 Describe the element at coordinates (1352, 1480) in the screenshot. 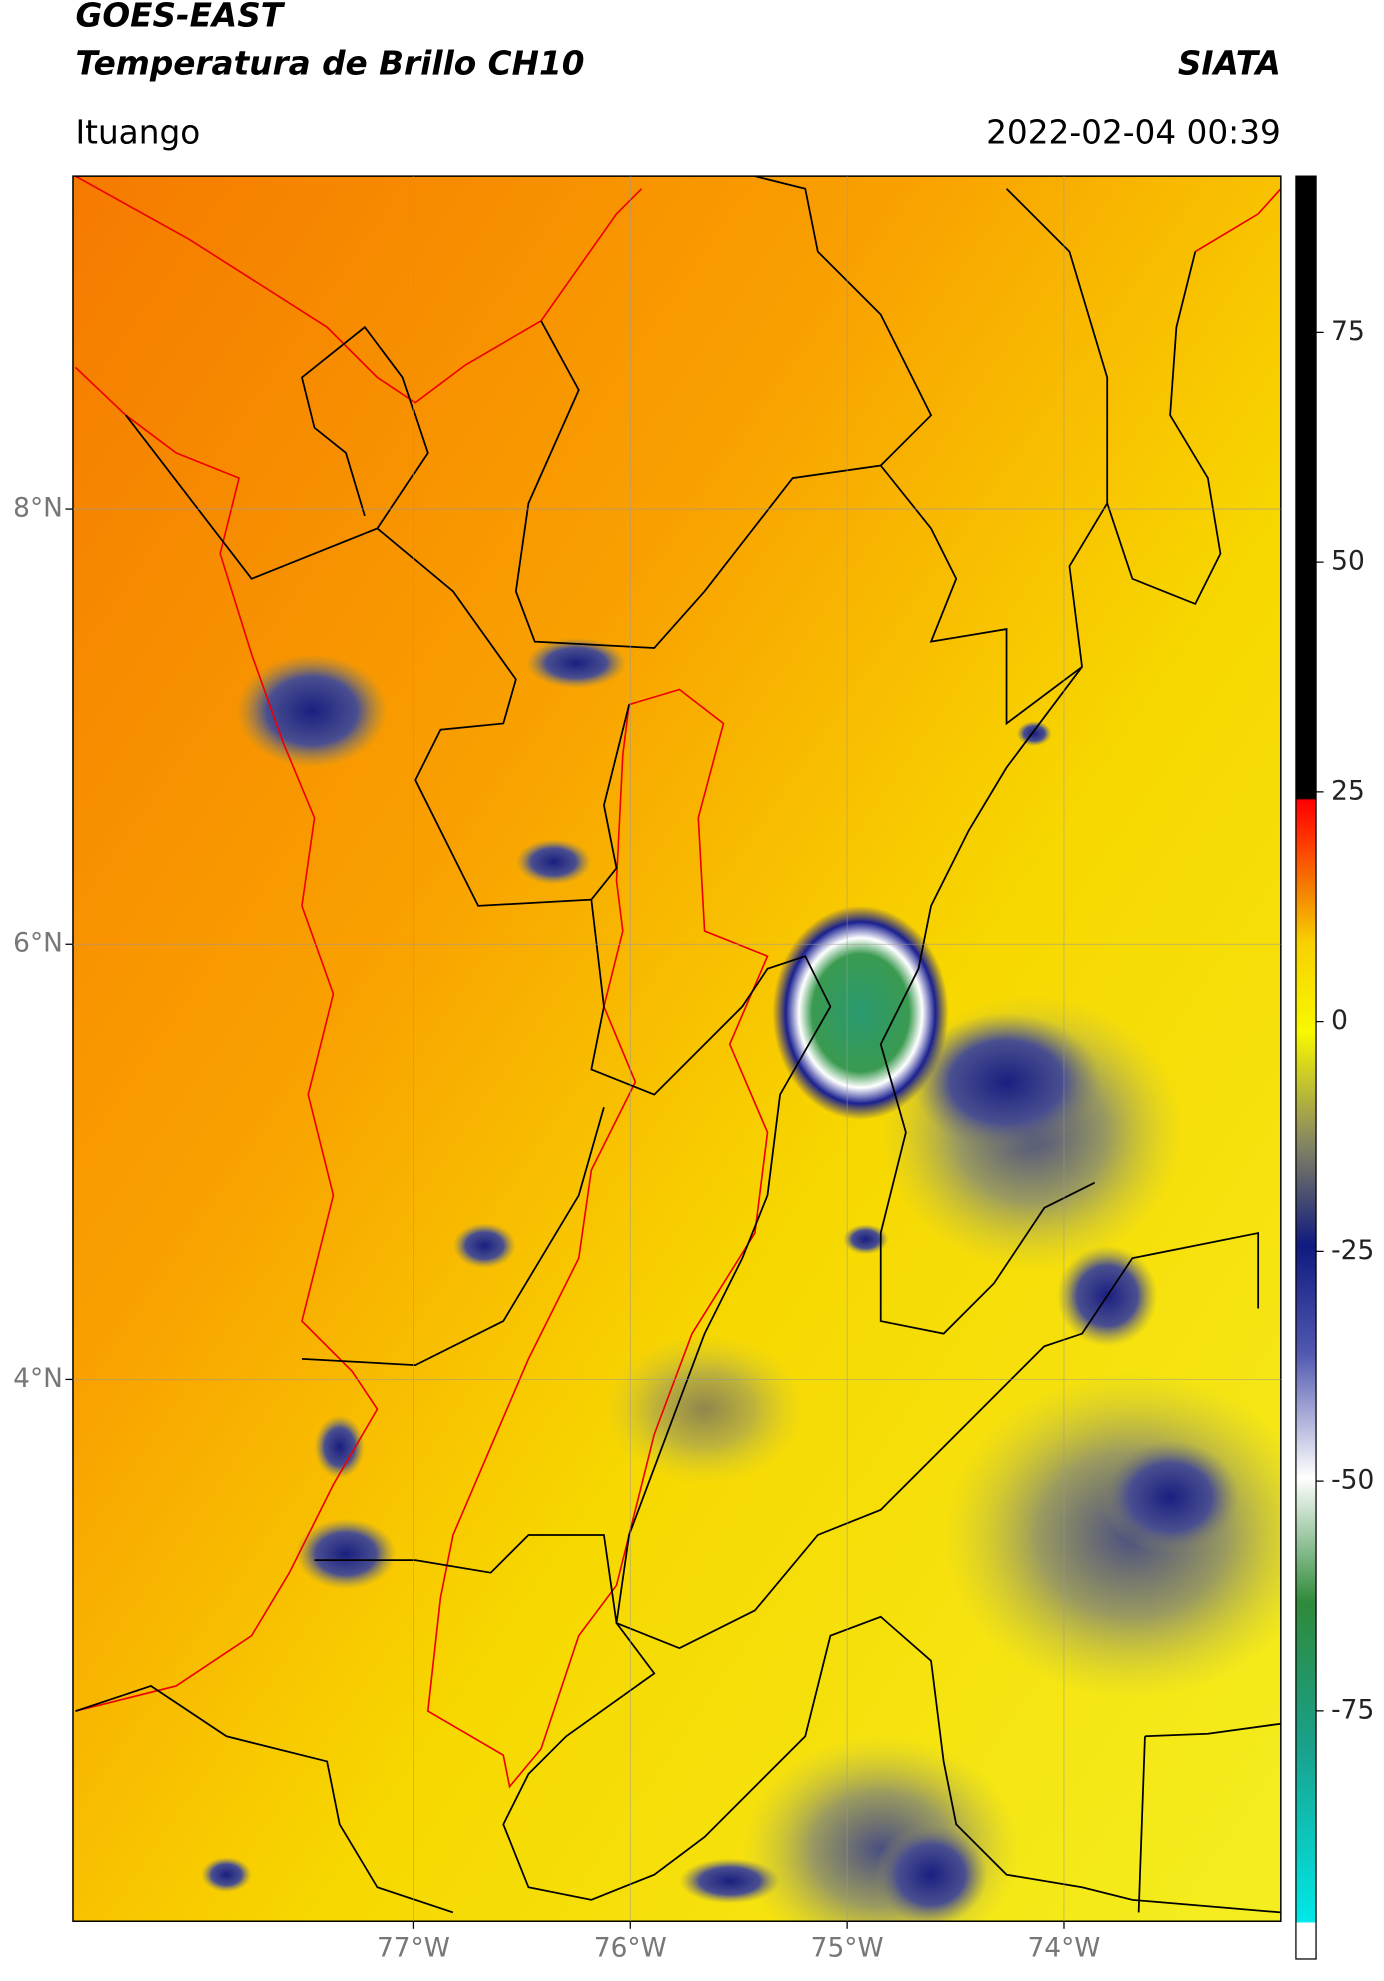

I see `colorbar-tick-label: -50` at that location.